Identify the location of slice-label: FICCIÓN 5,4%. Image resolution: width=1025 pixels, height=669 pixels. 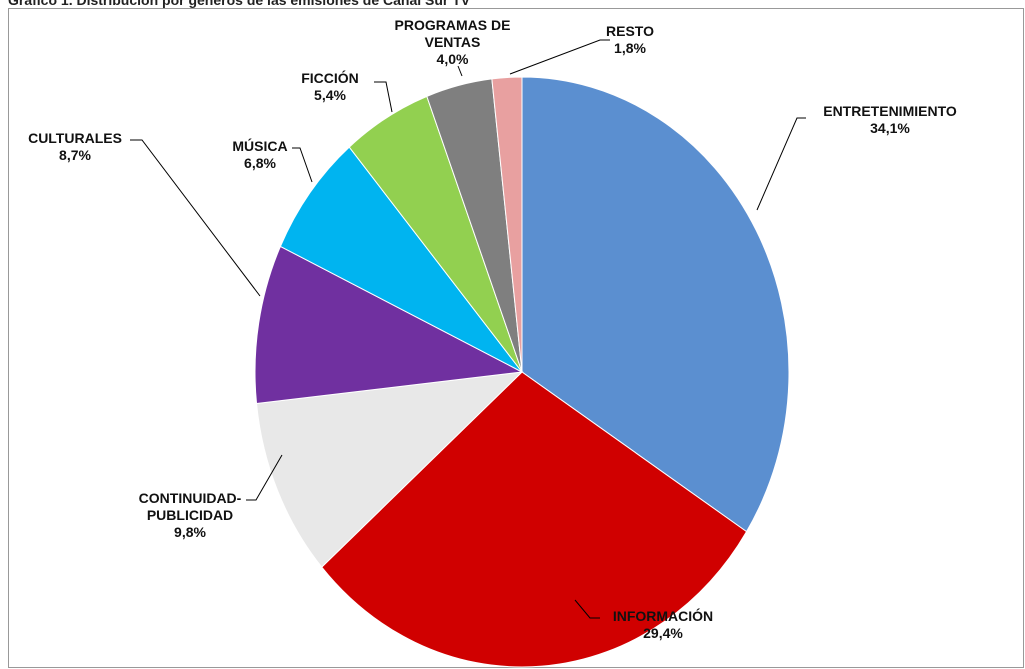
(330, 87).